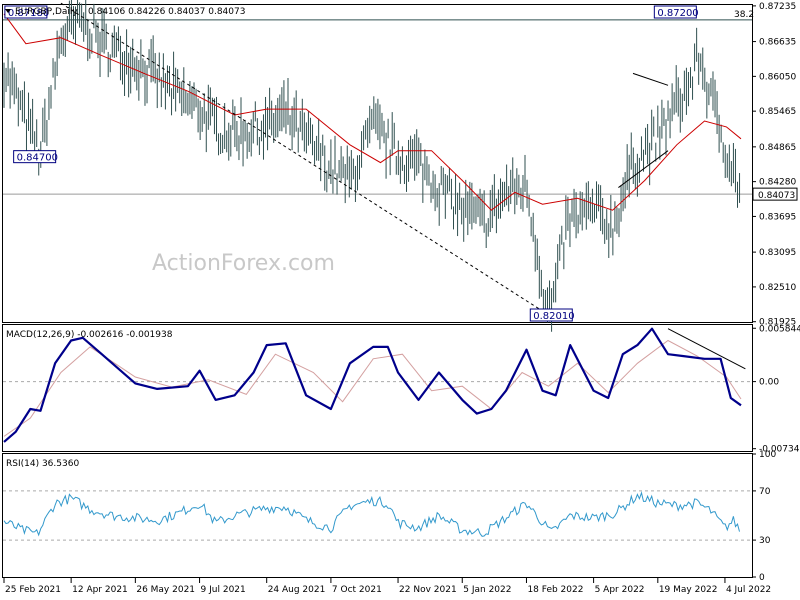  What do you see at coordinates (37, 158) in the screenshot?
I see `price-annotation-label: 0.84700` at bounding box center [37, 158].